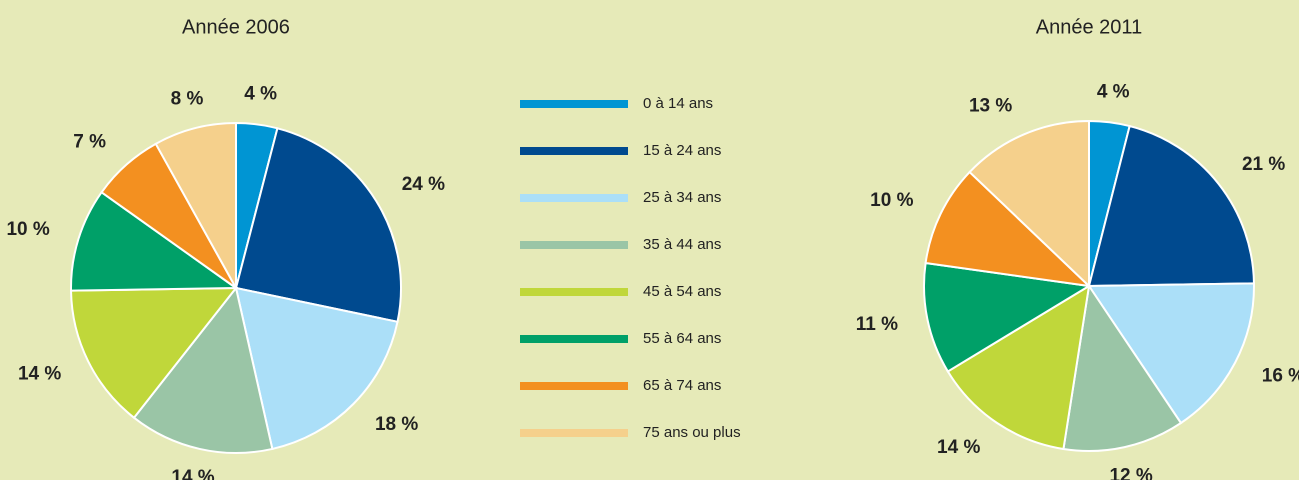  What do you see at coordinates (187, 98) in the screenshot?
I see `data-label: 8 %` at bounding box center [187, 98].